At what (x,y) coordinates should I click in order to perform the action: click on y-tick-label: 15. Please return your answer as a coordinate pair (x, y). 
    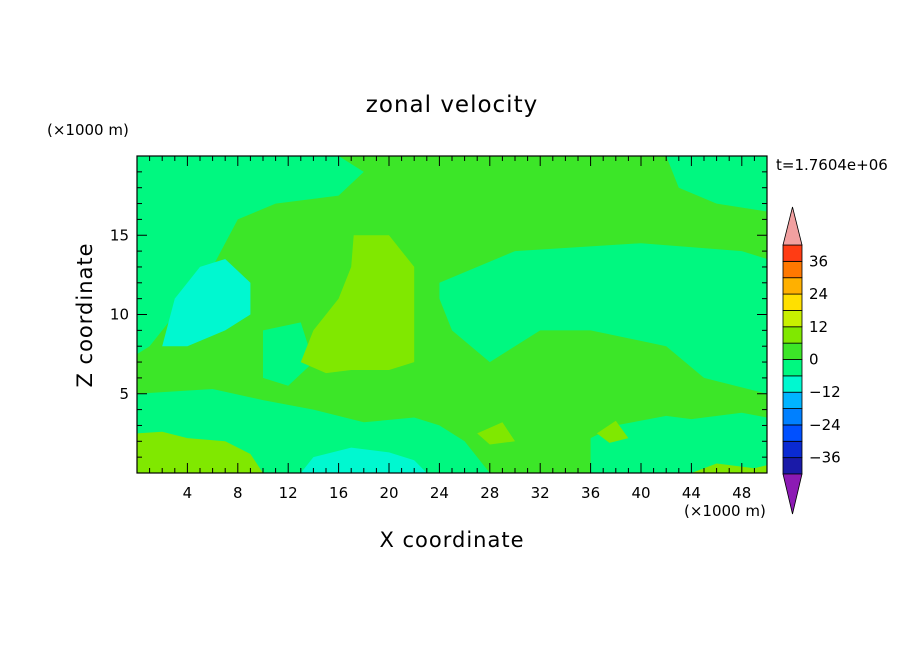
    Looking at the image, I should click on (119, 235).